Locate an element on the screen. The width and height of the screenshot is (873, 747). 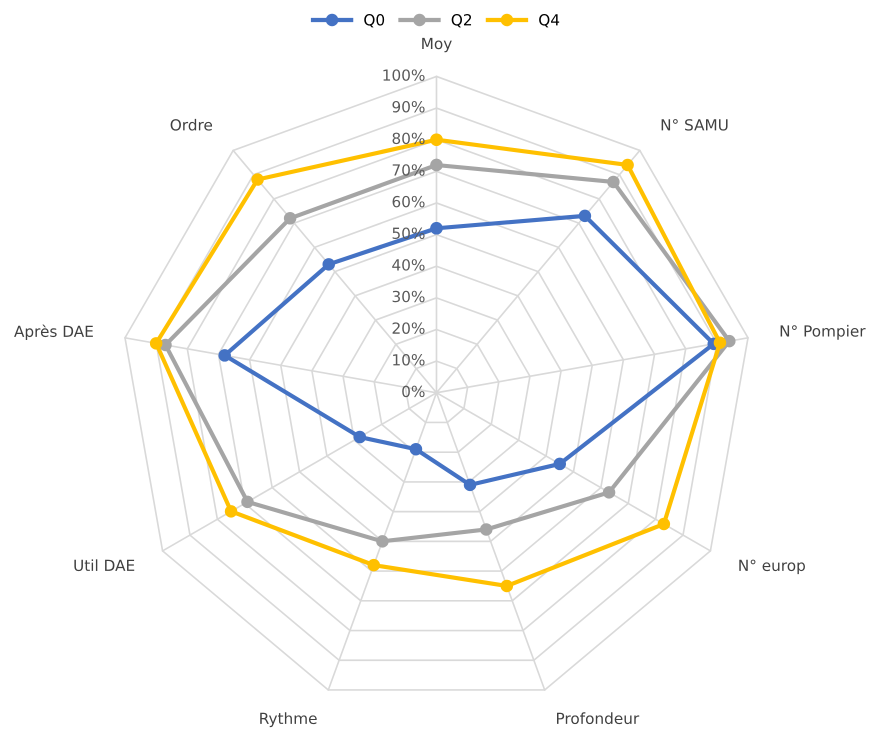
spoke-label: N° europ is located at coordinates (772, 567).